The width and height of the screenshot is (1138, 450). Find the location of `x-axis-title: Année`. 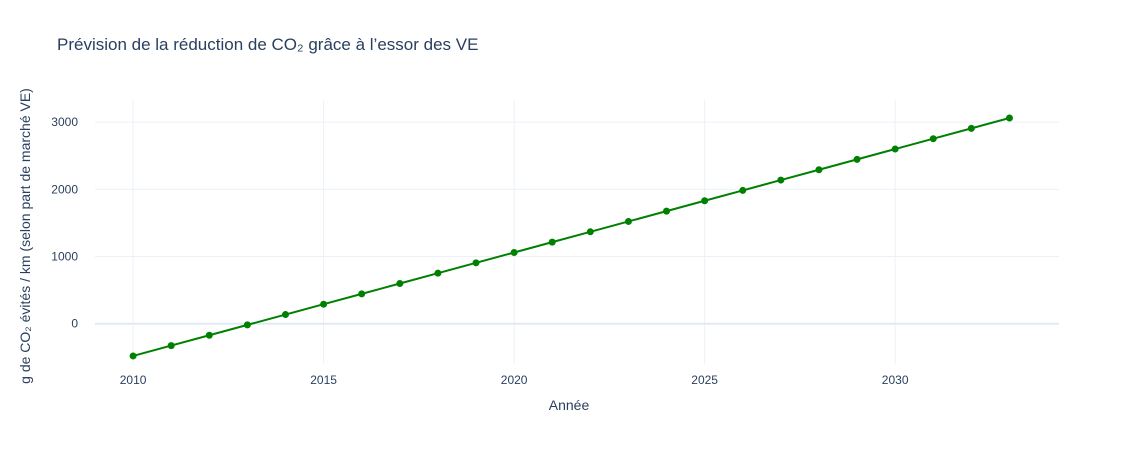

x-axis-title: Année is located at coordinates (569, 405).